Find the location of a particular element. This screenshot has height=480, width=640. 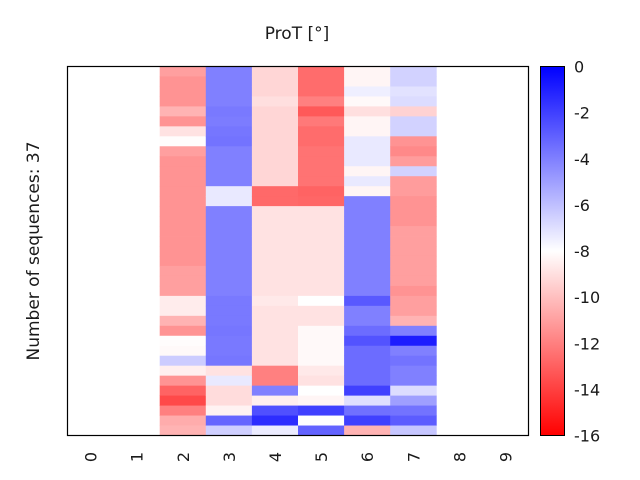

heatmap-cell-col7-row15 is located at coordinates (413, 221).